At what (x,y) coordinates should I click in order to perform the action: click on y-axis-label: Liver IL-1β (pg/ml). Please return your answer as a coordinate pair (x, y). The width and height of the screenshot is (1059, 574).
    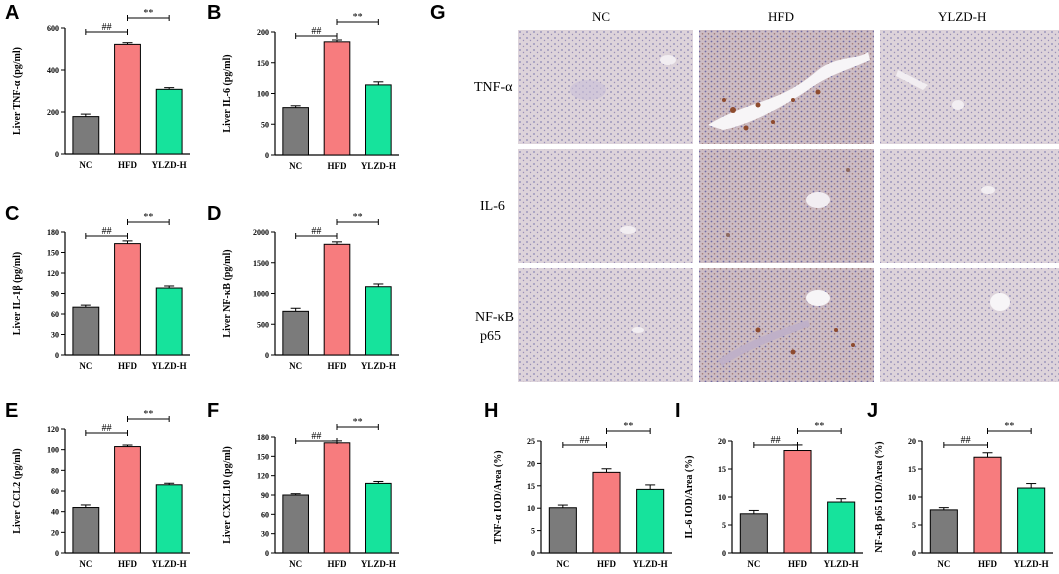
    Looking at the image, I should click on (17, 293).